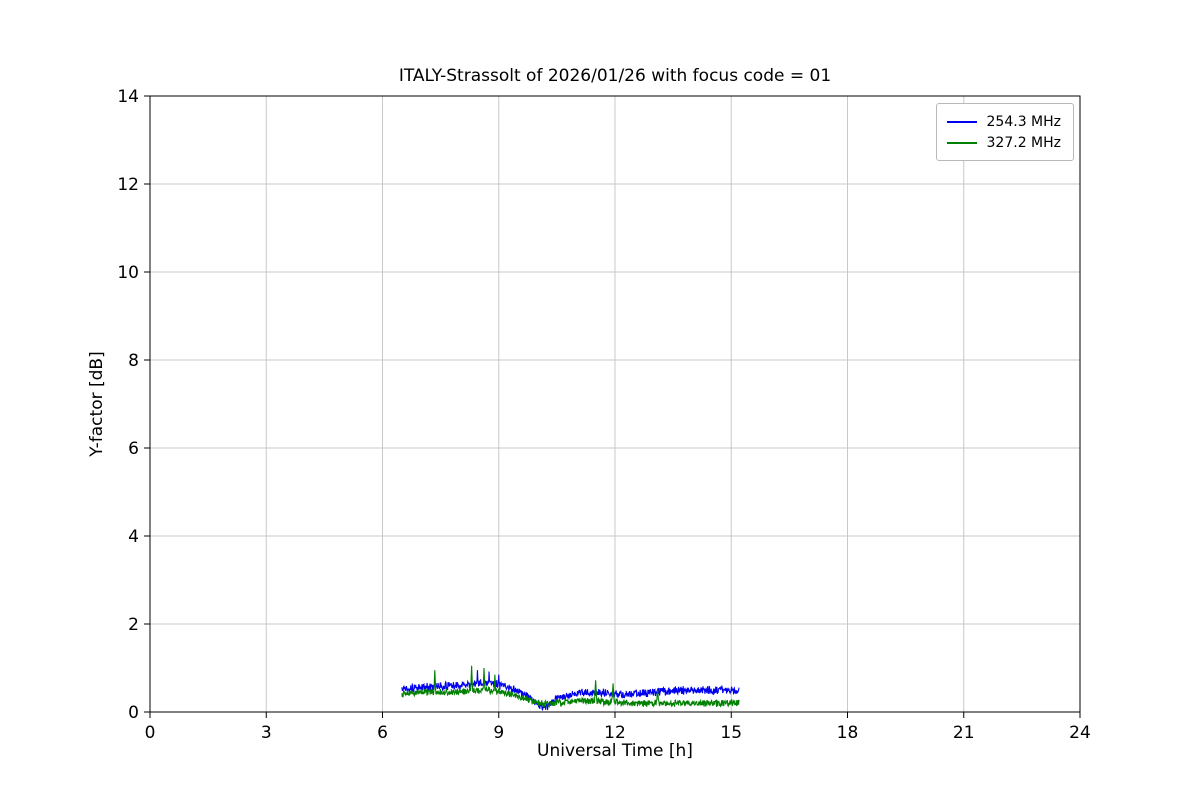 The image size is (1200, 800). I want to click on series-line-254-3-mhz, so click(570, 691).